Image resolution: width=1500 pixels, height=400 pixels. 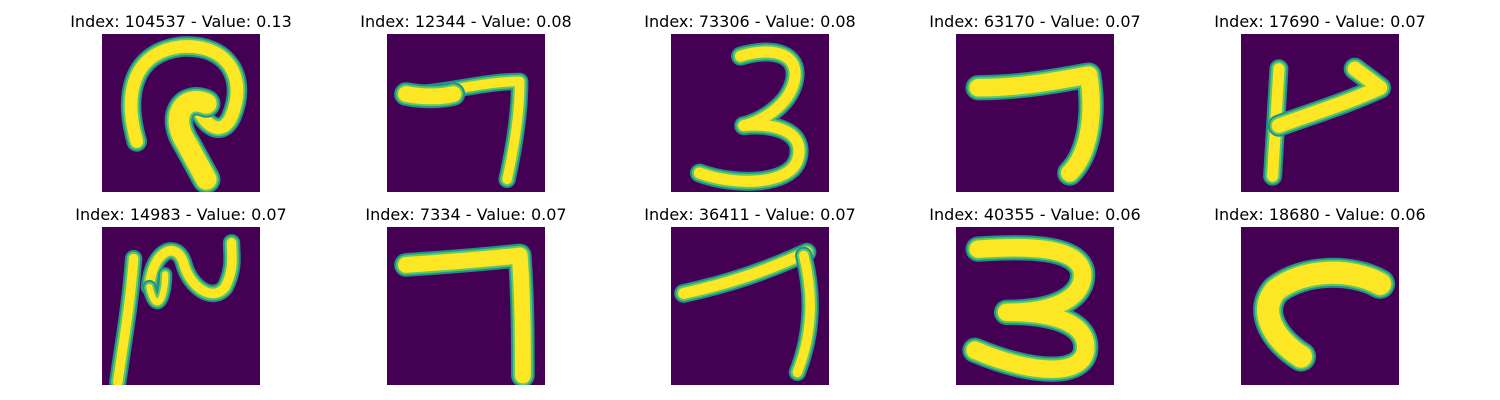 What do you see at coordinates (181, 214) in the screenshot?
I see `panel-title: Index: 14983 - Value: 0.07` at bounding box center [181, 214].